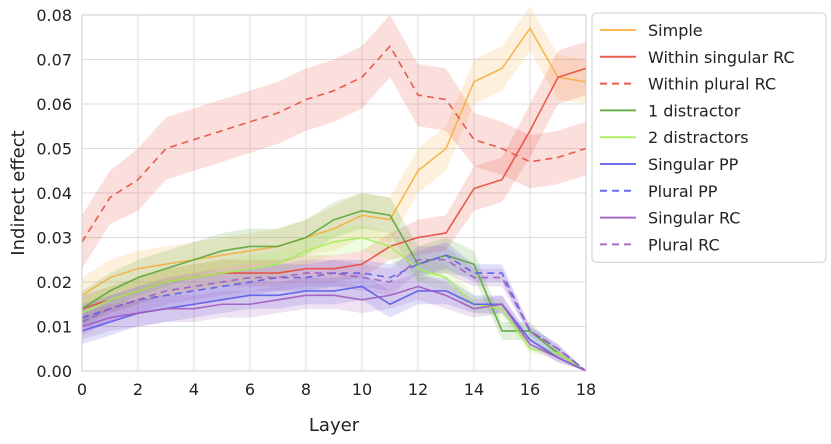 The height and width of the screenshot is (444, 831). What do you see at coordinates (694, 110) in the screenshot?
I see `legend-label: 1 distractor` at bounding box center [694, 110].